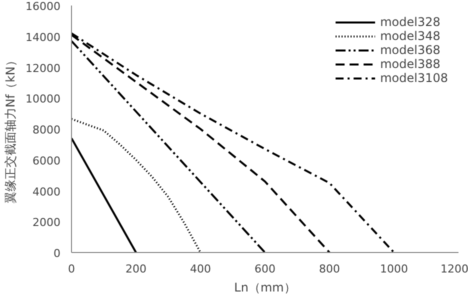  I want to click on legend-label: model3108, so click(414, 78).